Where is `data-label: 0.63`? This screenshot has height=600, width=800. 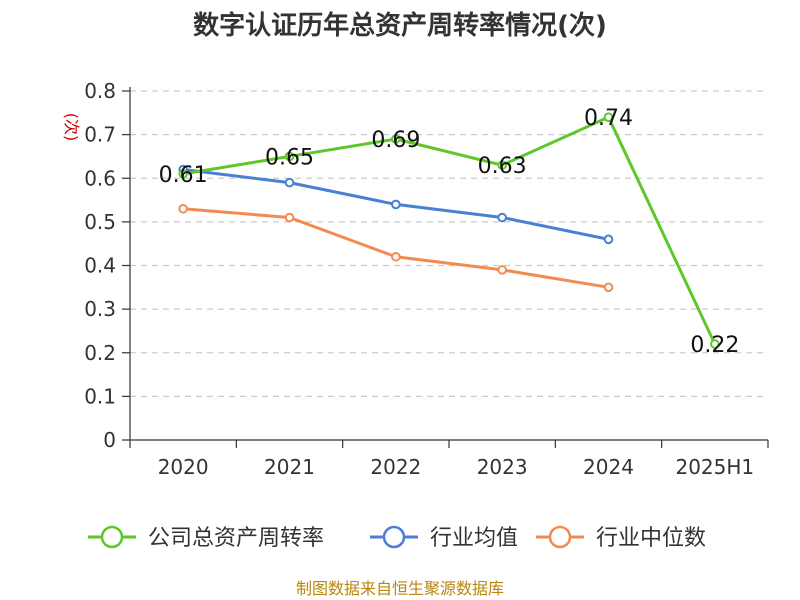
data-label: 0.63 is located at coordinates (502, 166).